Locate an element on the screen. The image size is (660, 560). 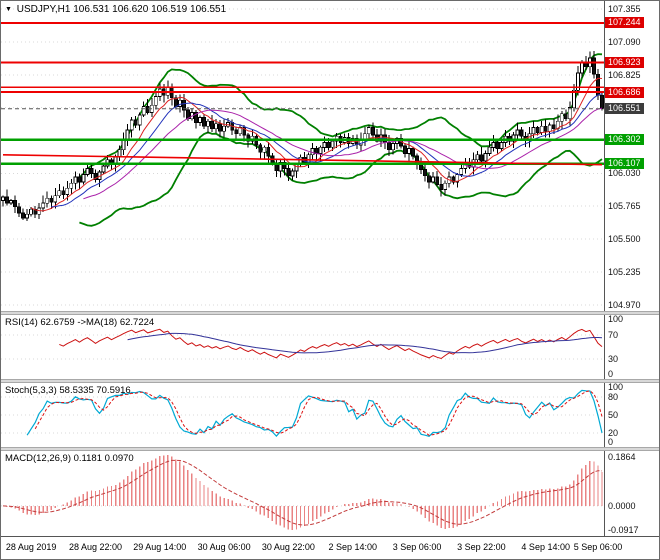
indicator-axis-tick: 20 is located at coordinates (613, 433).